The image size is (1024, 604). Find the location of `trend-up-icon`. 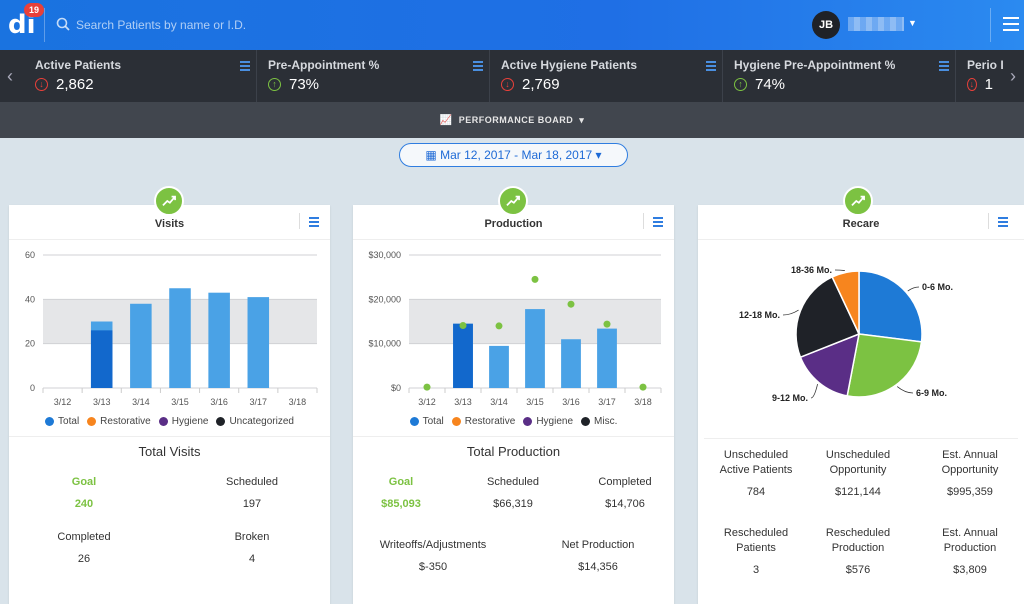

trend-up-icon is located at coordinates (169, 201).